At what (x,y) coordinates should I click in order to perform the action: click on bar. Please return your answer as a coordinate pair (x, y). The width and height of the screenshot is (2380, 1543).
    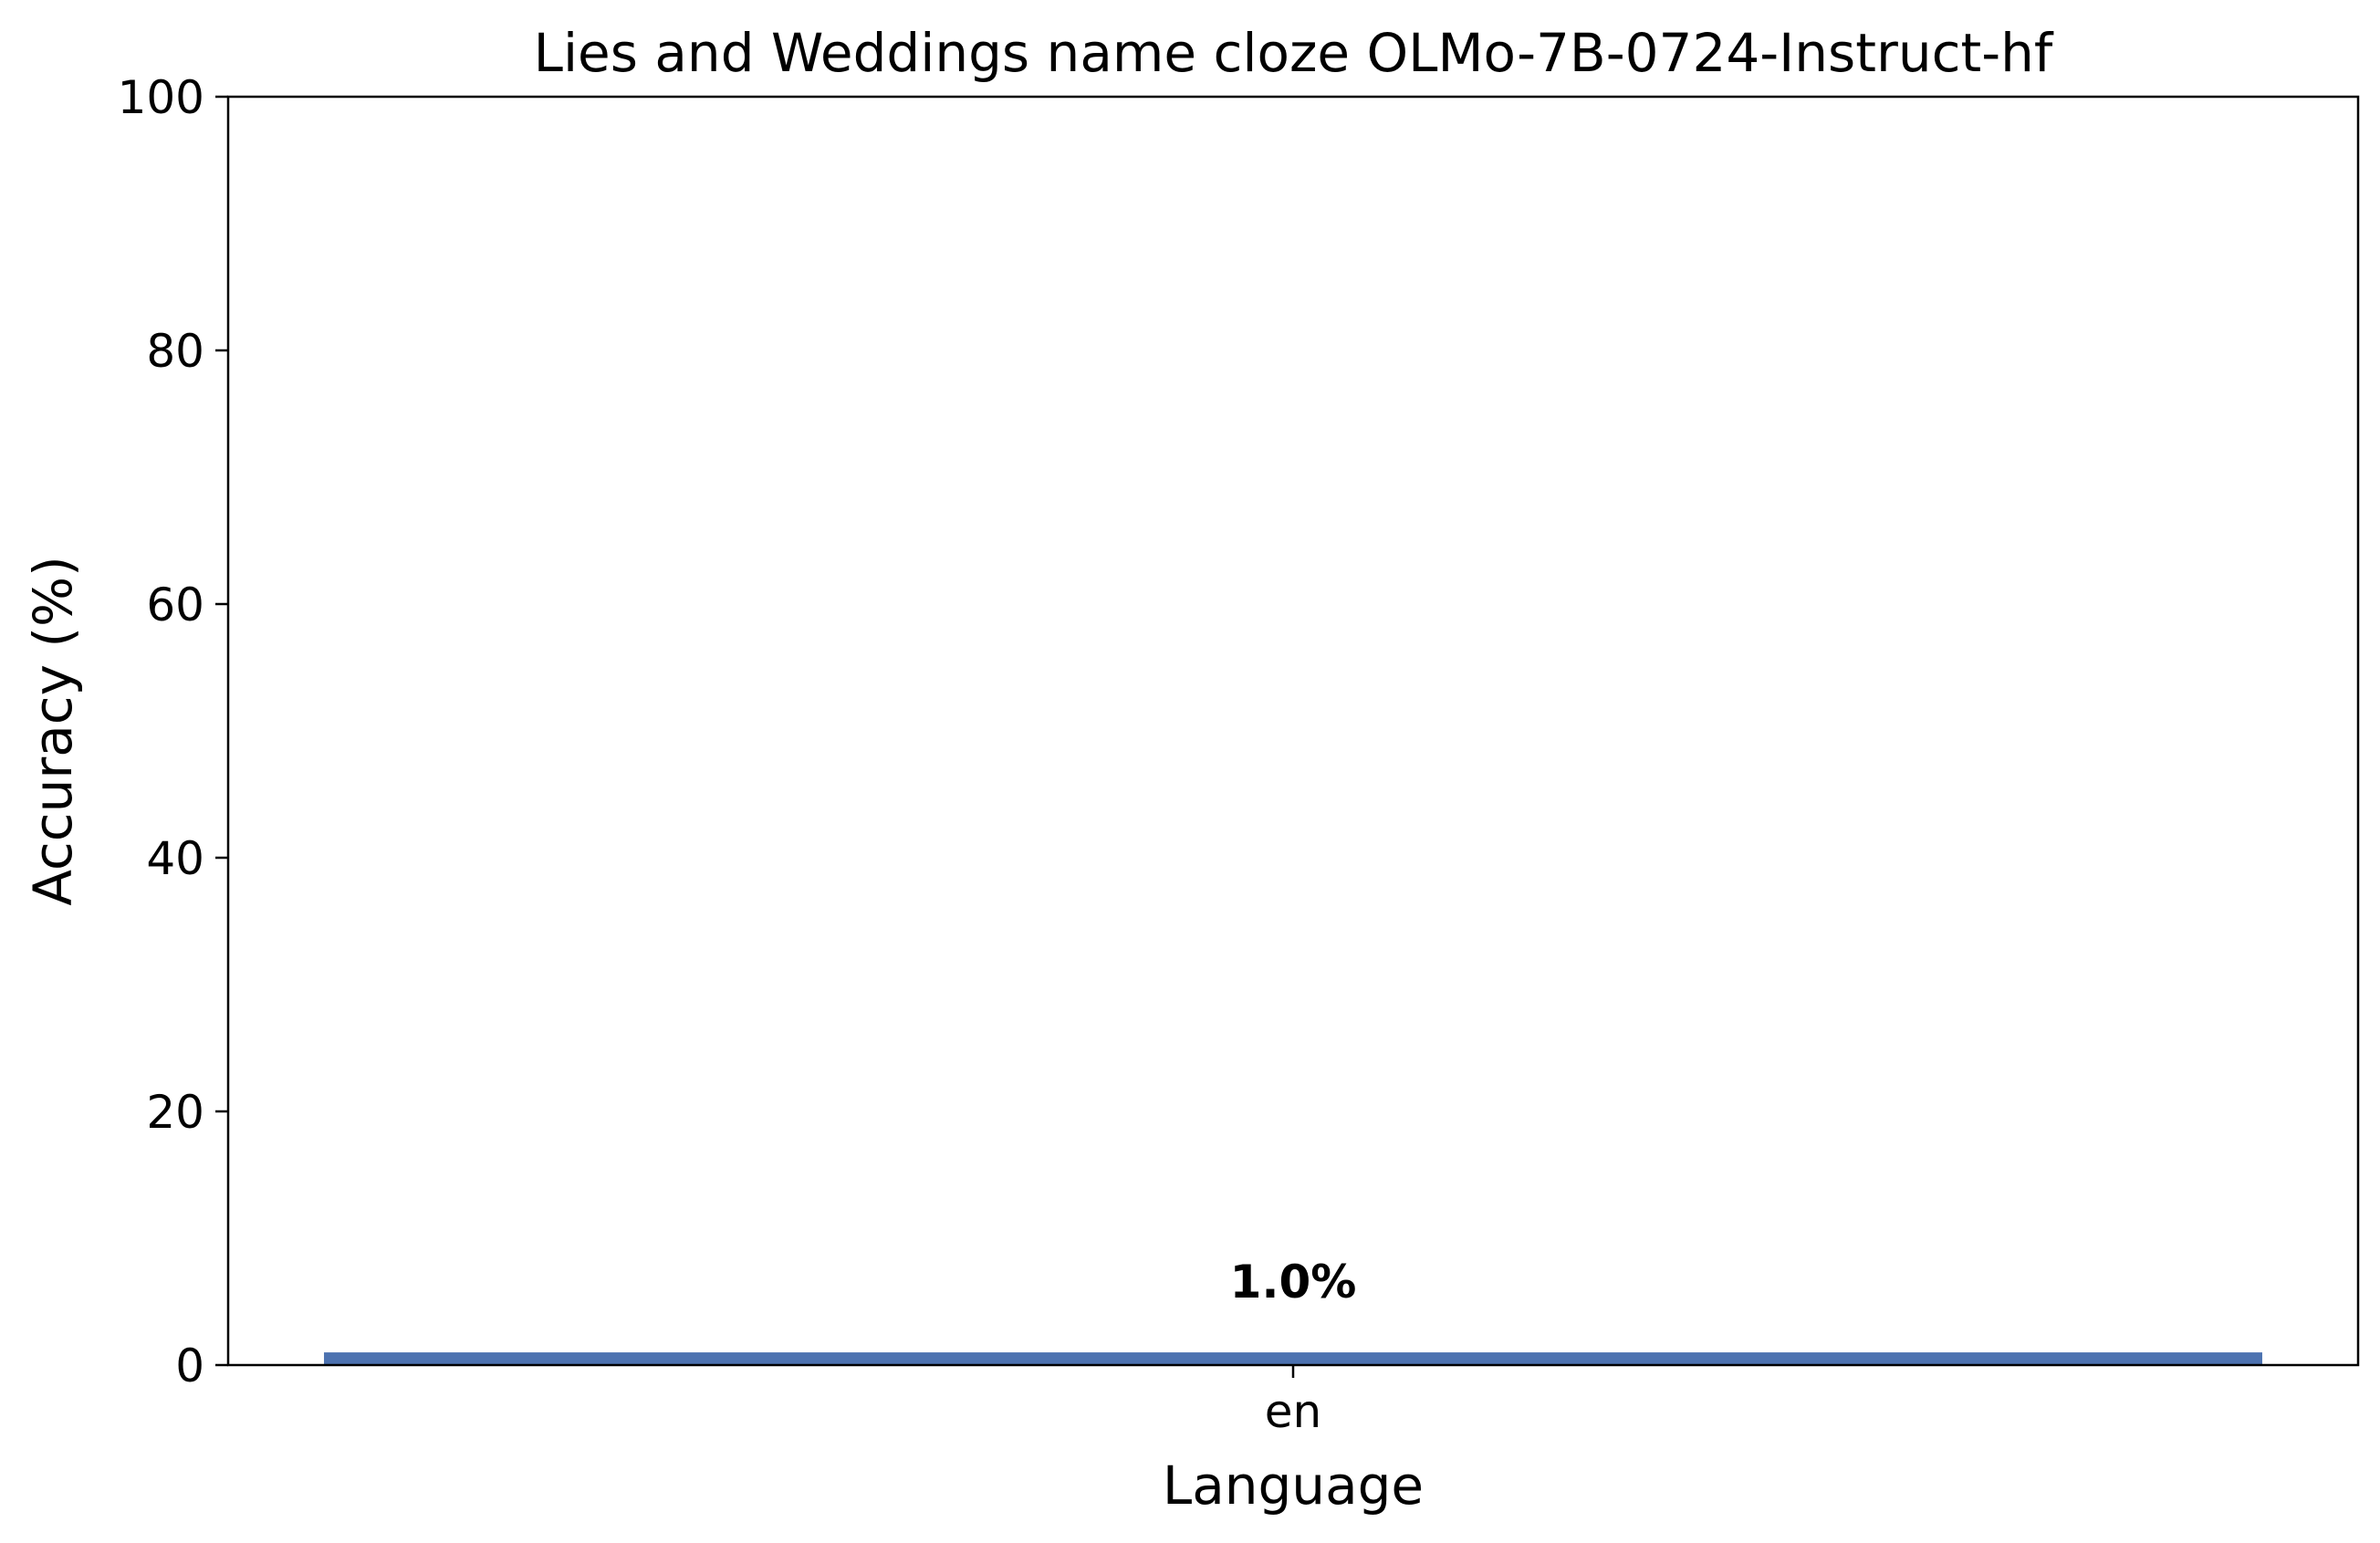
    Looking at the image, I should click on (1293, 1359).